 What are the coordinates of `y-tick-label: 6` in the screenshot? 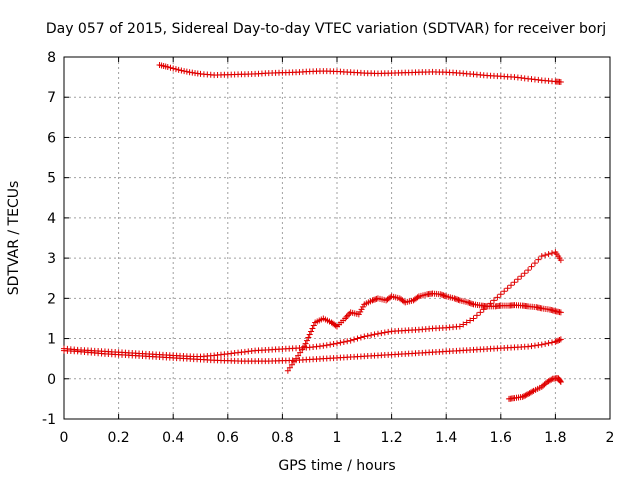 It's located at (51, 138).